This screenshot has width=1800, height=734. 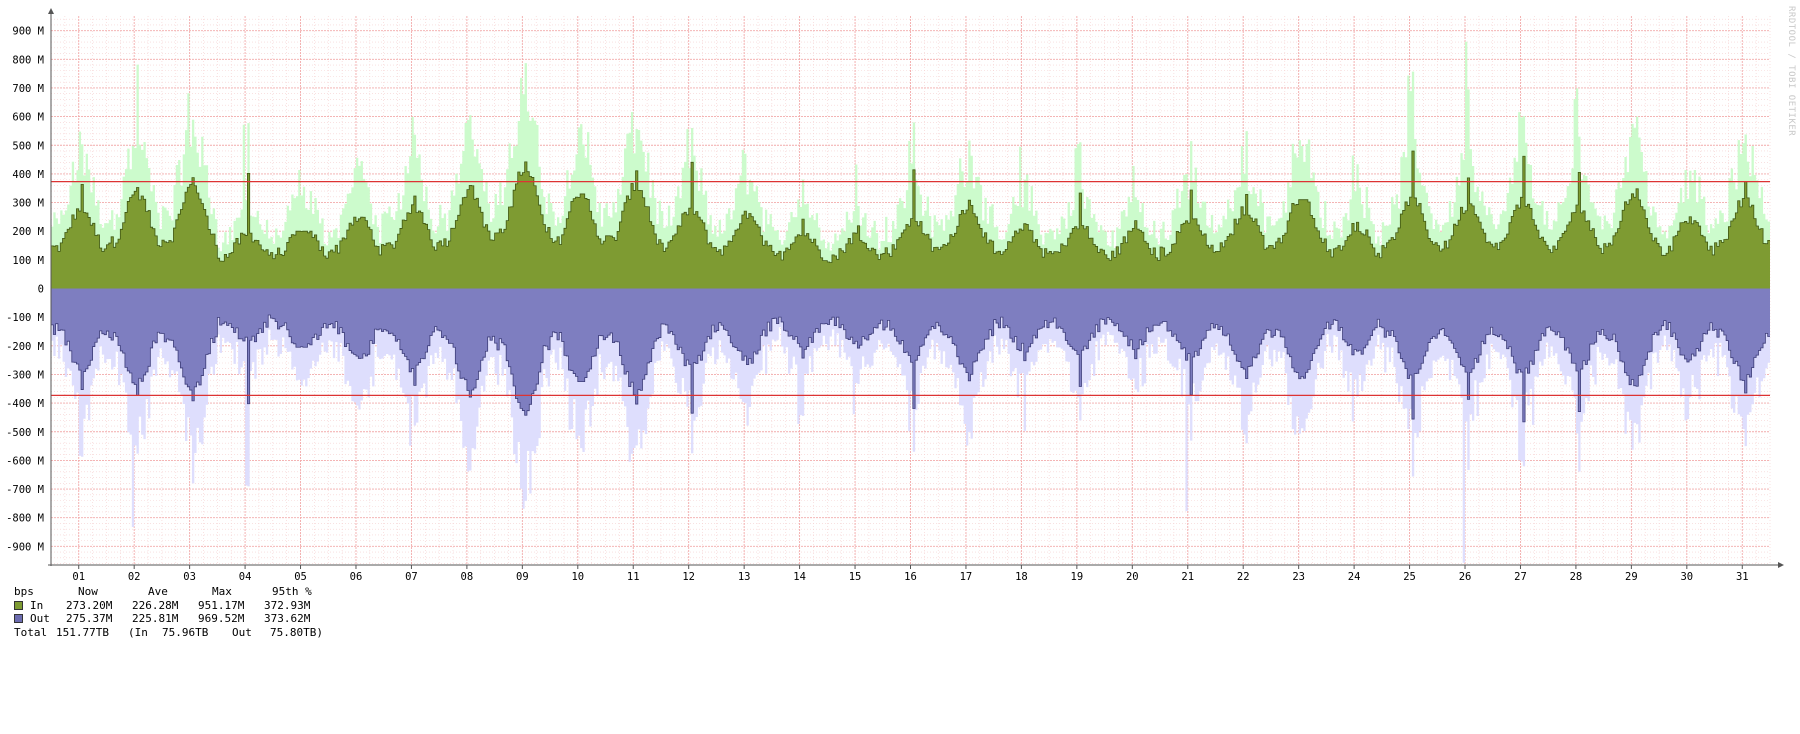 I want to click on legend-row-out: Out 275.37M 225.81M 969.52M 373.62M, so click(x=162, y=619).